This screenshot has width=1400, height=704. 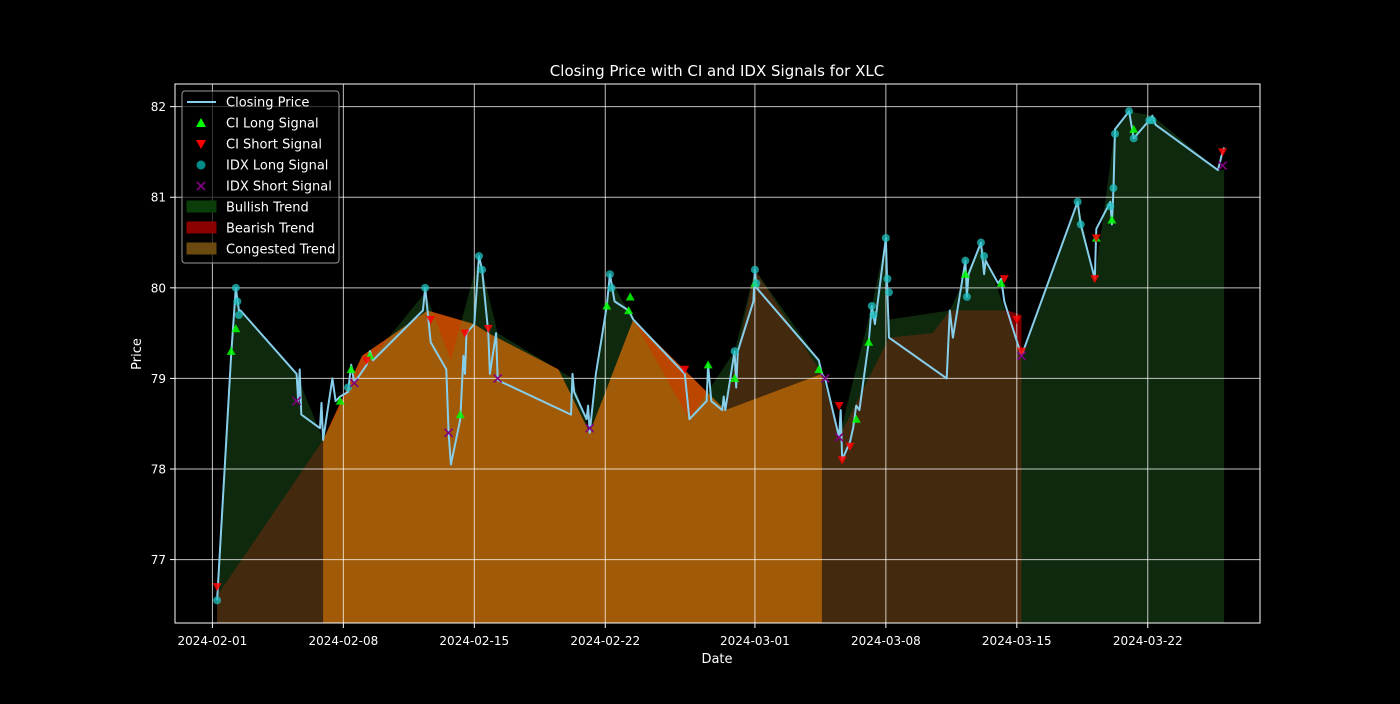 I want to click on y-tick-label: 80, so click(x=158, y=288).